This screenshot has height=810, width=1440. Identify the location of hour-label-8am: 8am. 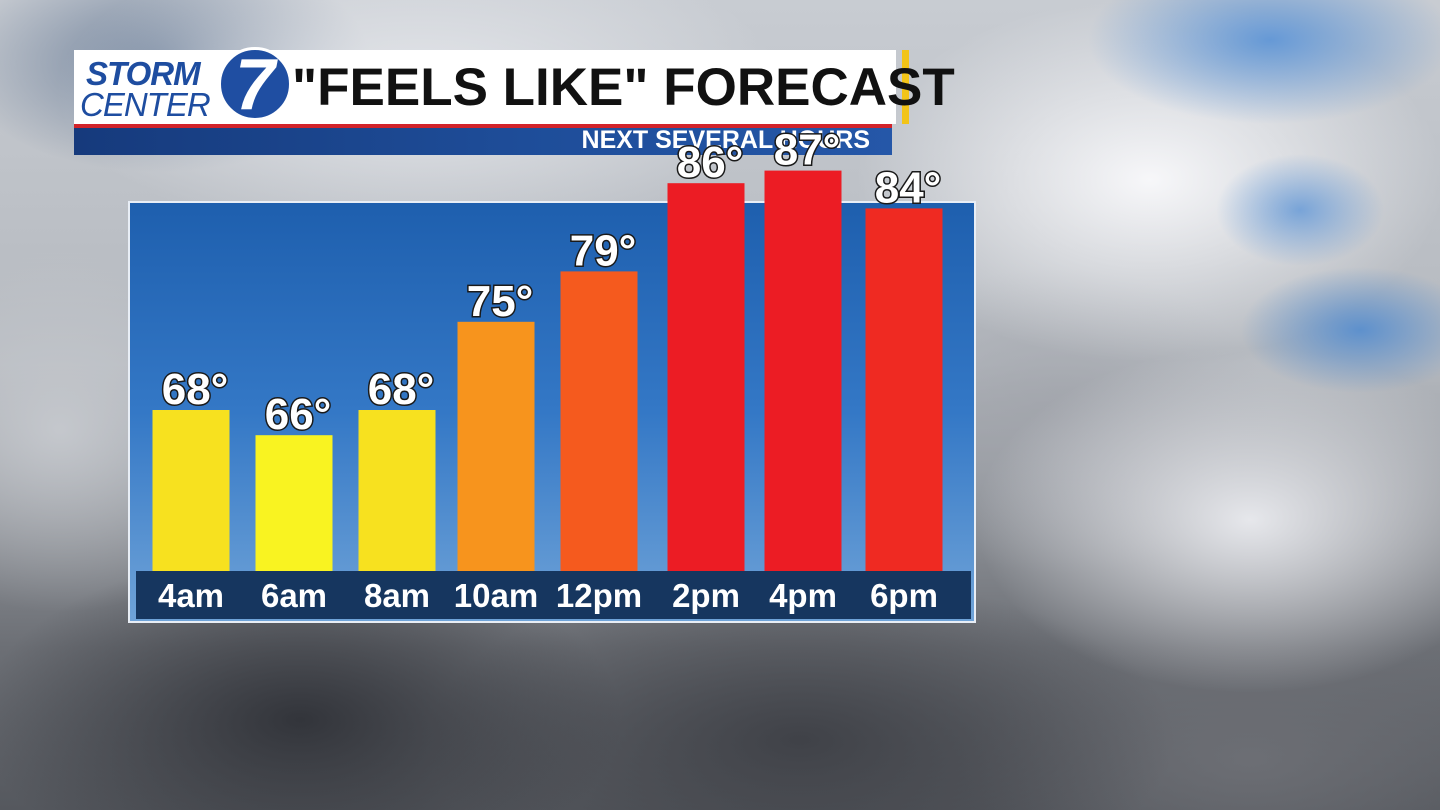
(397, 595).